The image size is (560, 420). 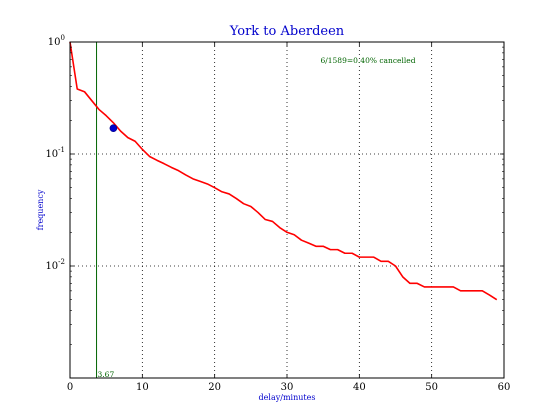 What do you see at coordinates (55, 265) in the screenshot?
I see `y-tick-label: 10⁻²` at bounding box center [55, 265].